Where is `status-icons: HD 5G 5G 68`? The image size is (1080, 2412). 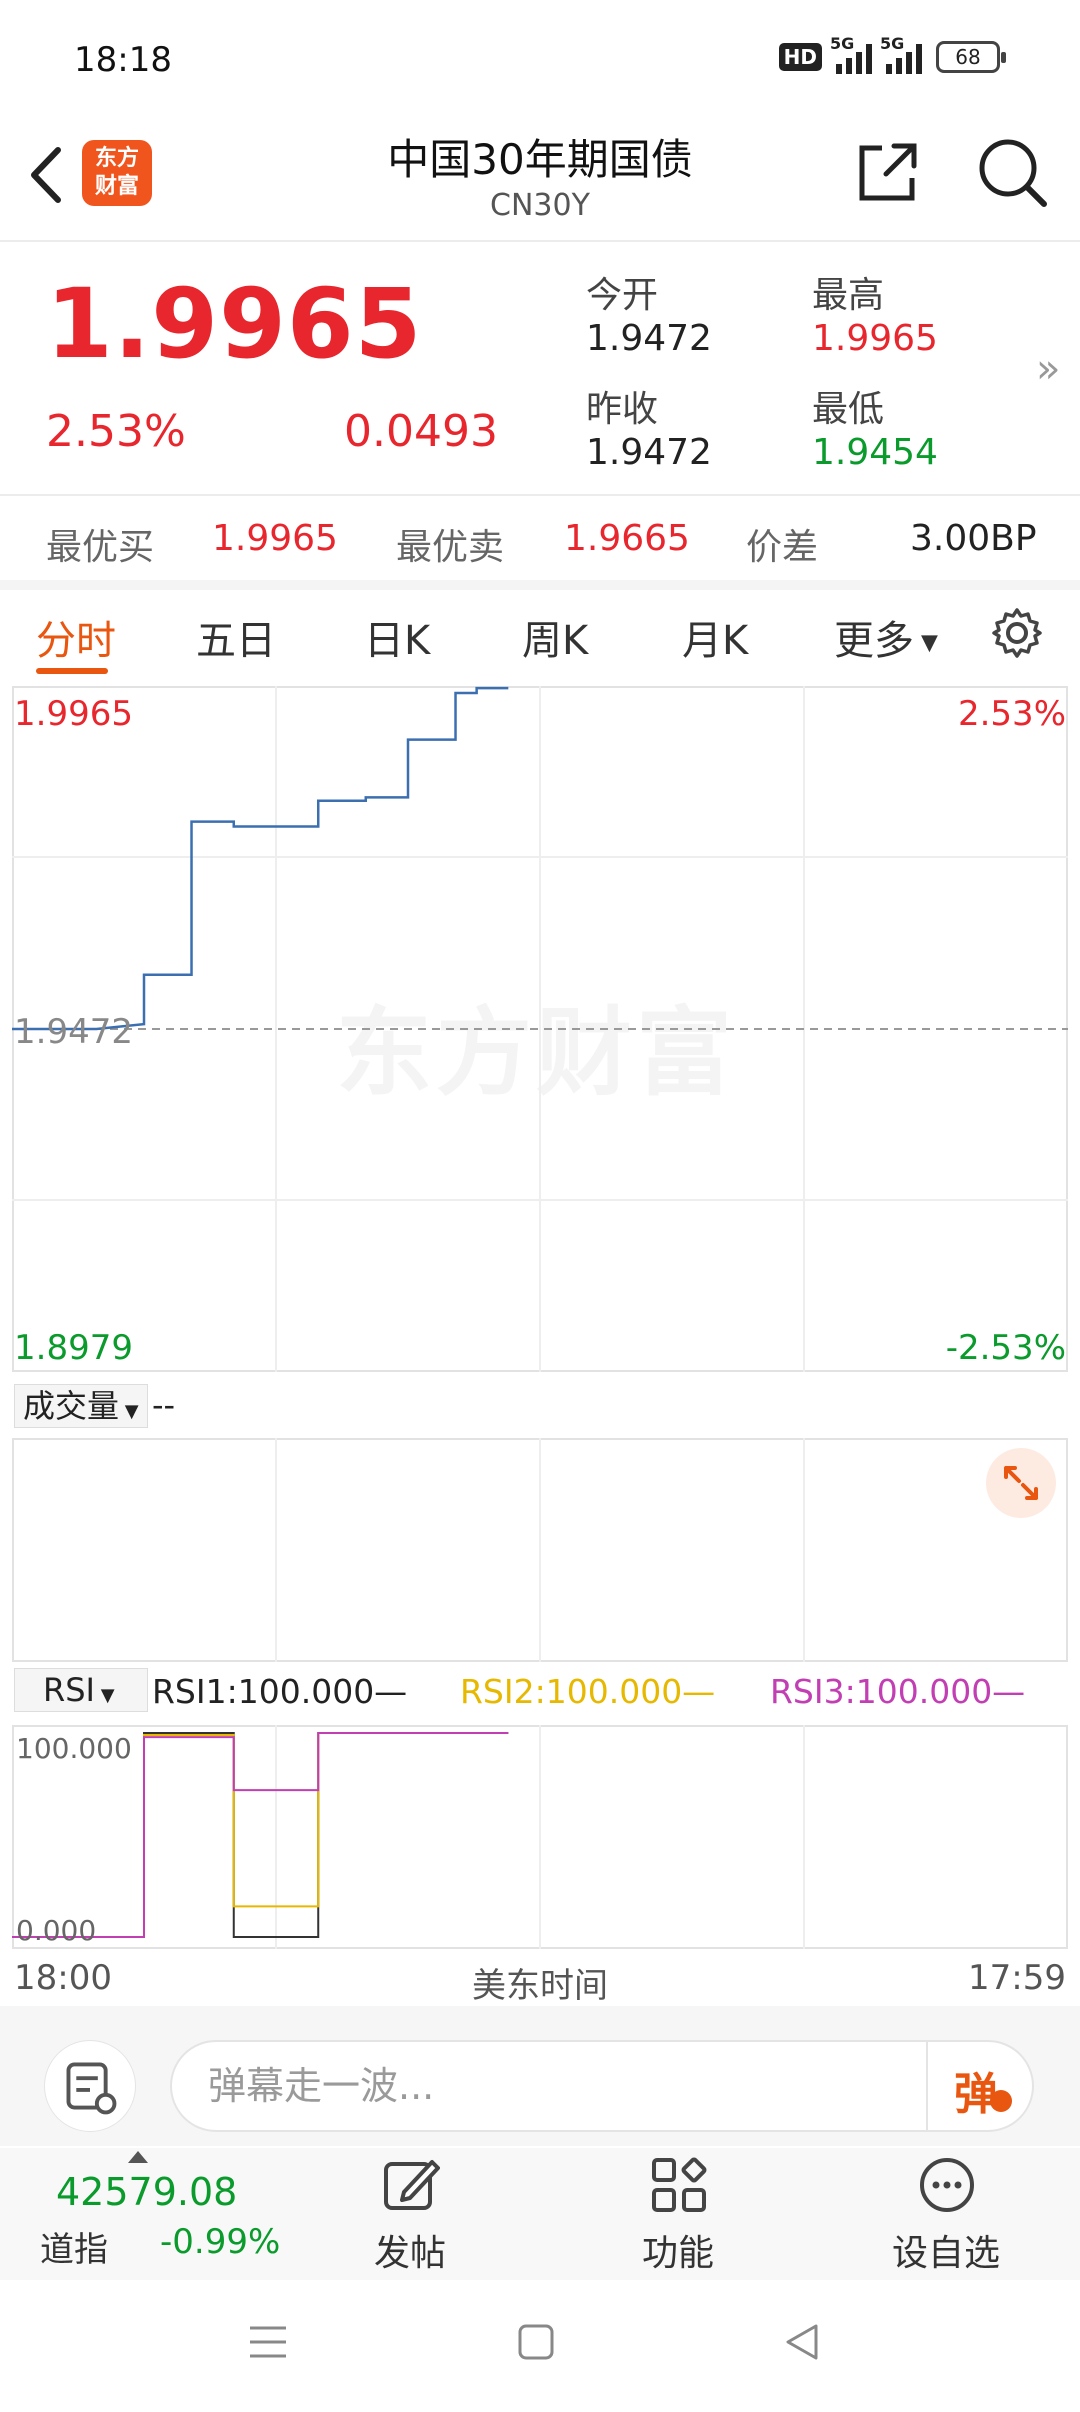 status-icons: HD 5G 5G 68 is located at coordinates (892, 54).